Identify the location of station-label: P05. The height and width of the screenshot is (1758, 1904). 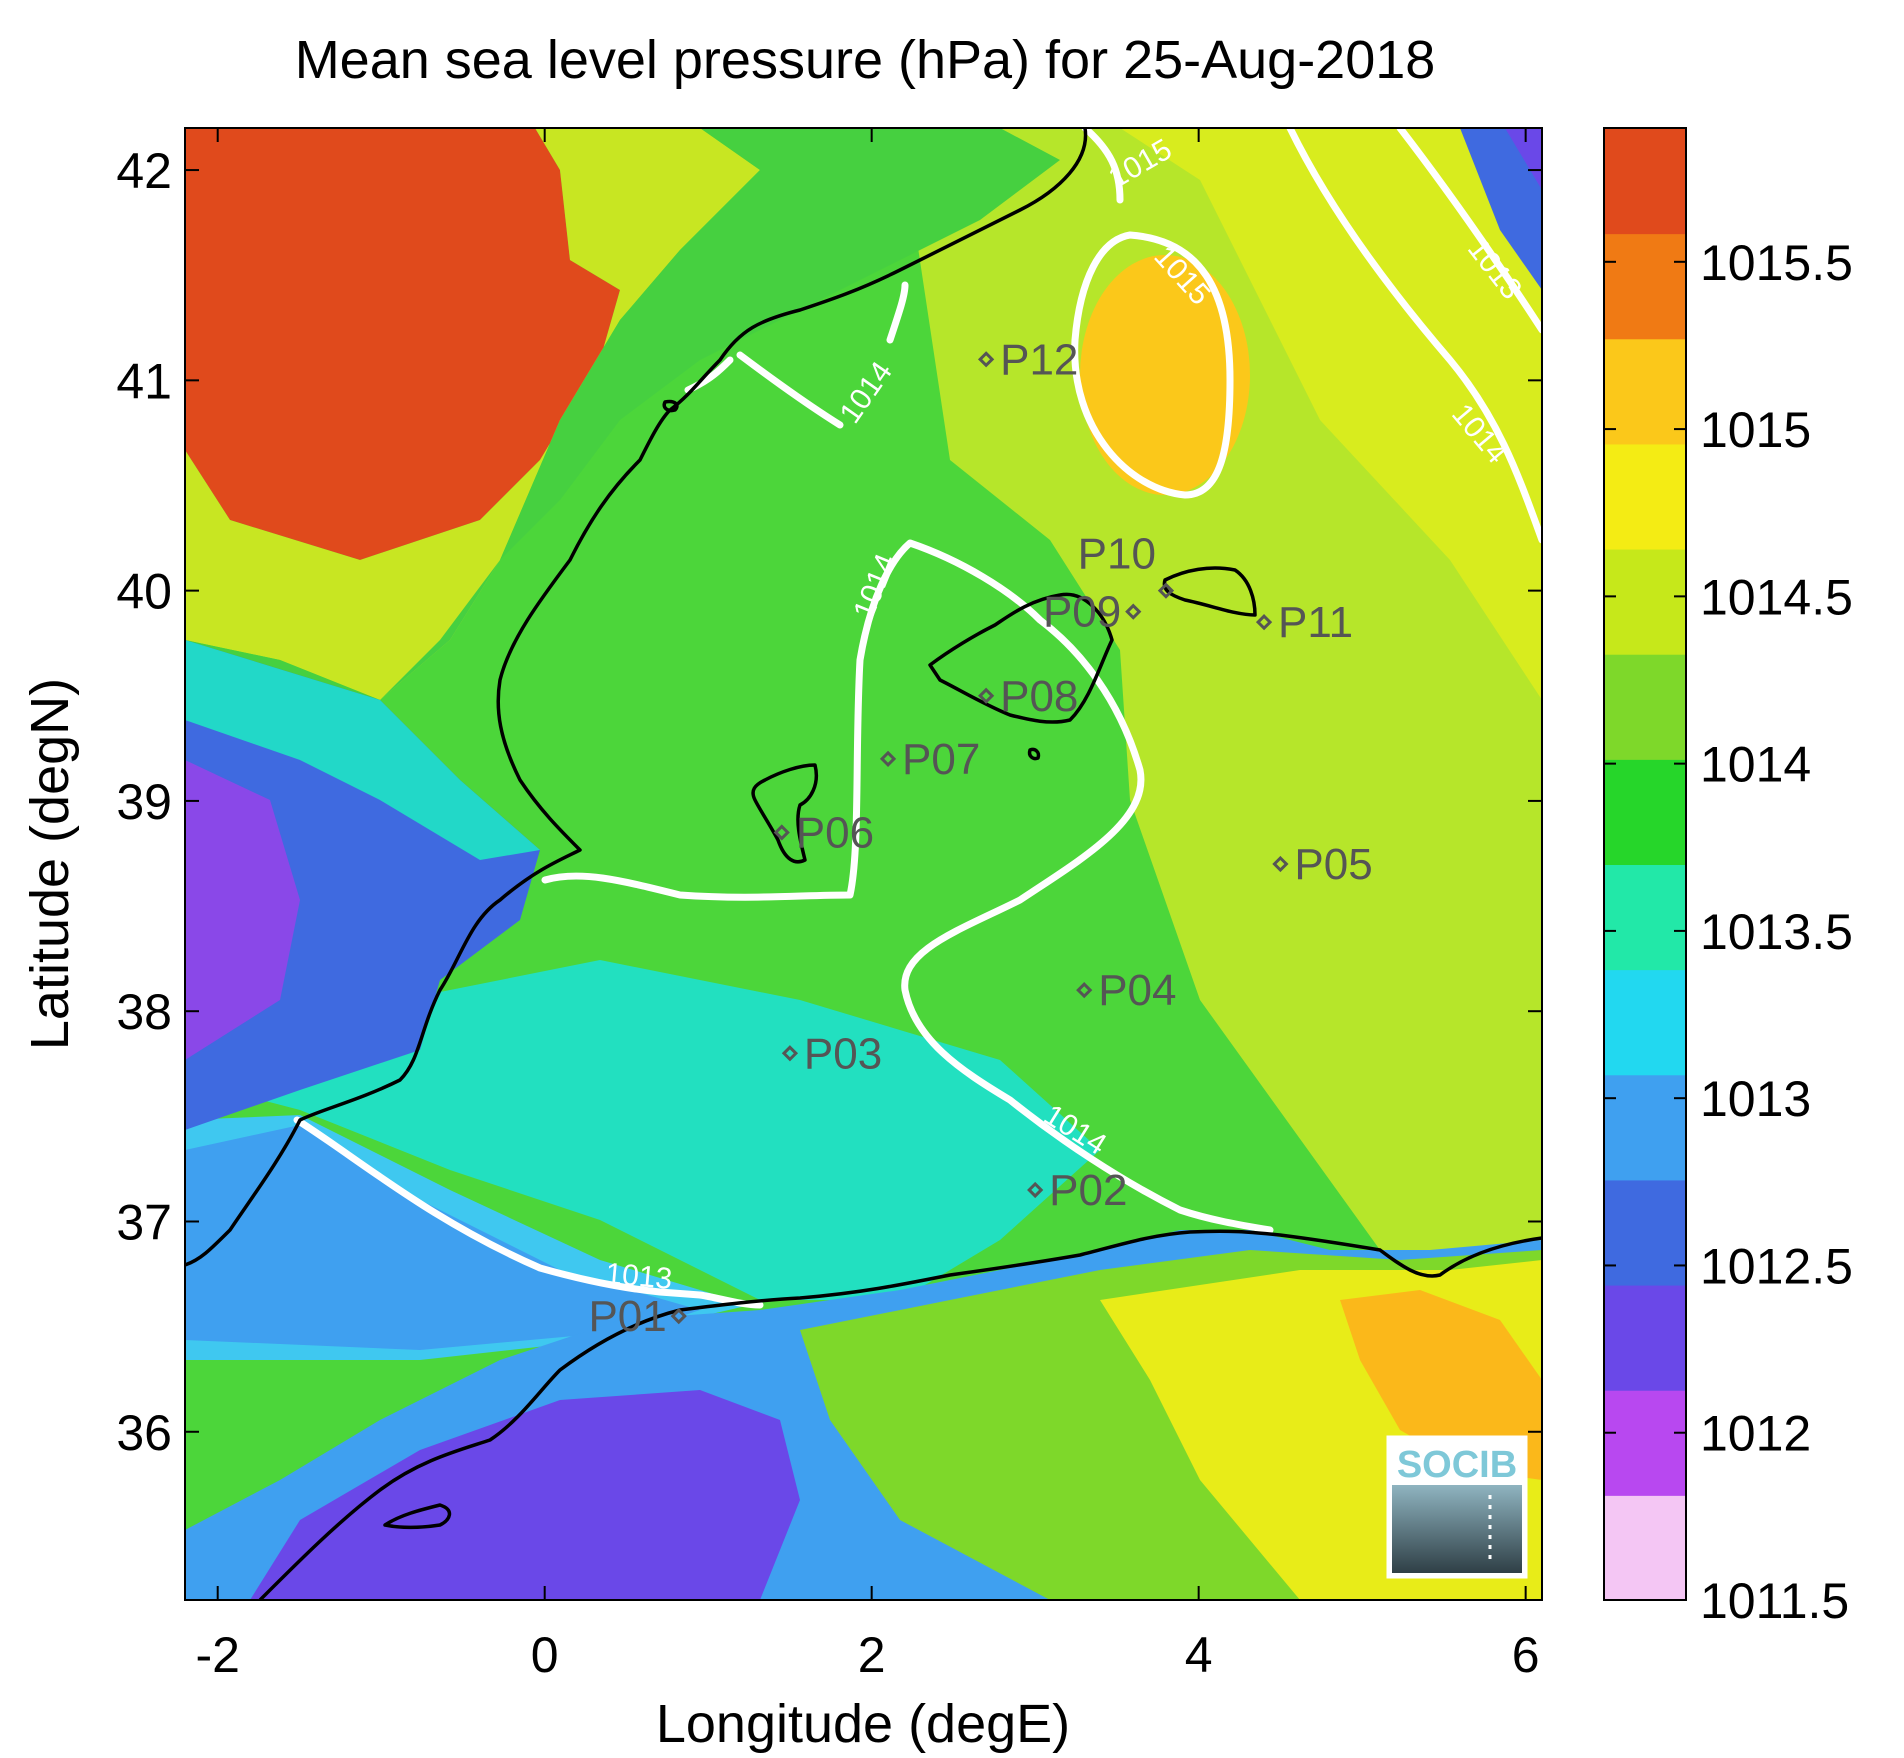
(1333, 864).